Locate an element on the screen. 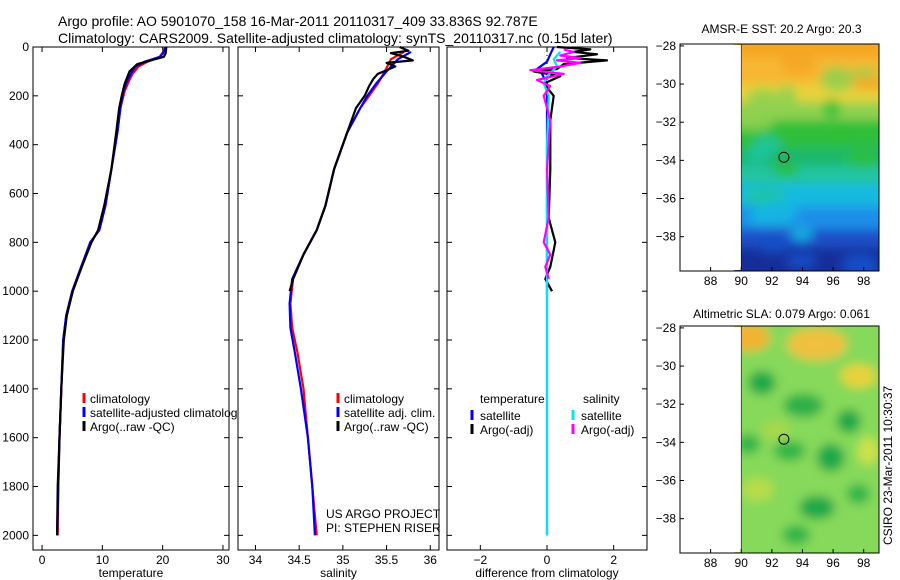 This screenshot has height=580, width=900. difference-xtick-label: 0 is located at coordinates (547, 560).